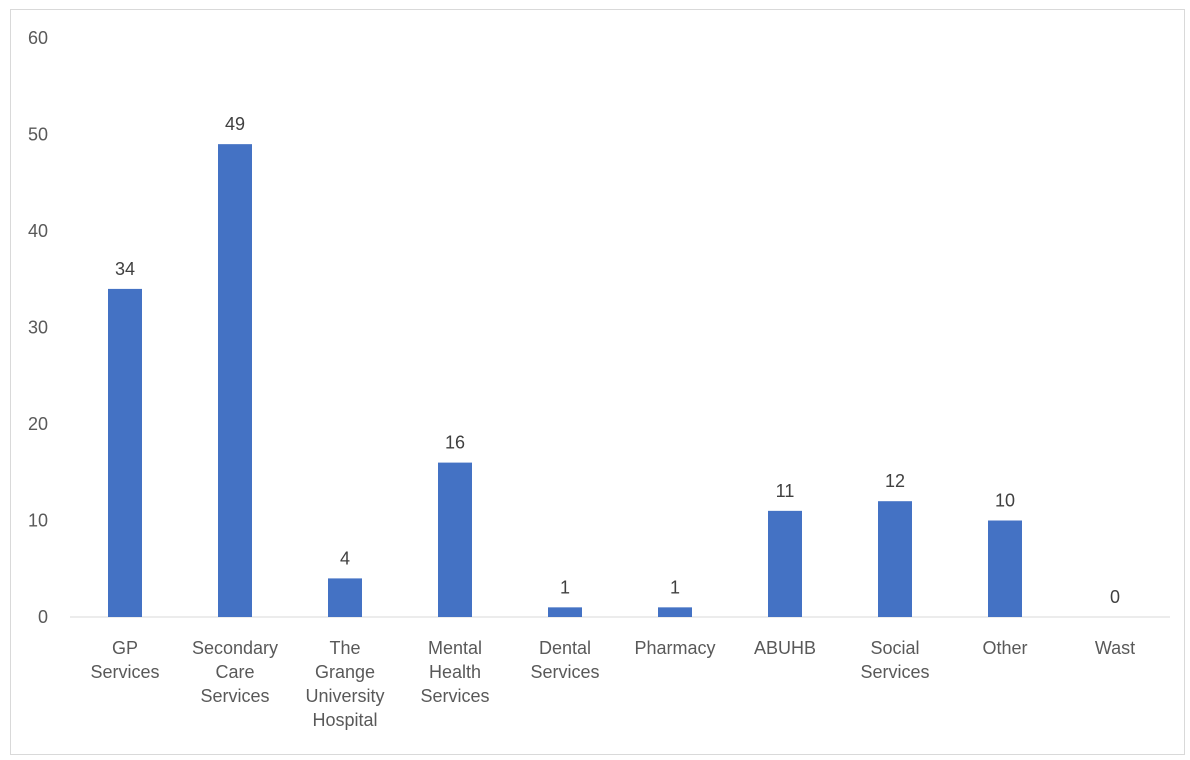 This screenshot has height=760, width=1190. What do you see at coordinates (785, 491) in the screenshot?
I see `data-label: 11` at bounding box center [785, 491].